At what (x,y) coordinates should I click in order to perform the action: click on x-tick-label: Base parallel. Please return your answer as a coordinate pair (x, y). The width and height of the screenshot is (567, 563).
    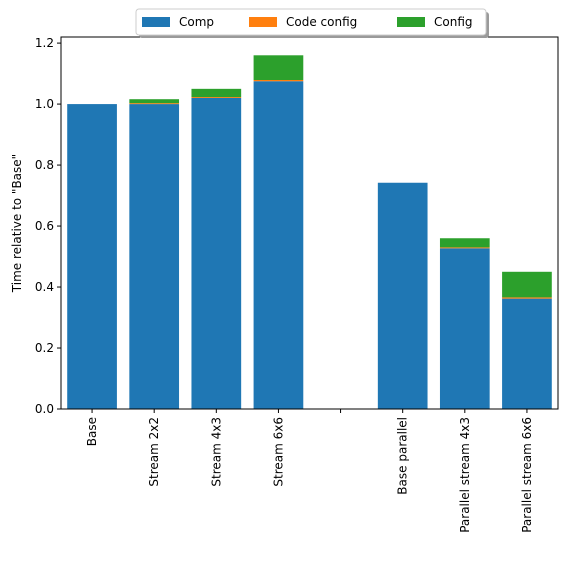
    Looking at the image, I should click on (403, 456).